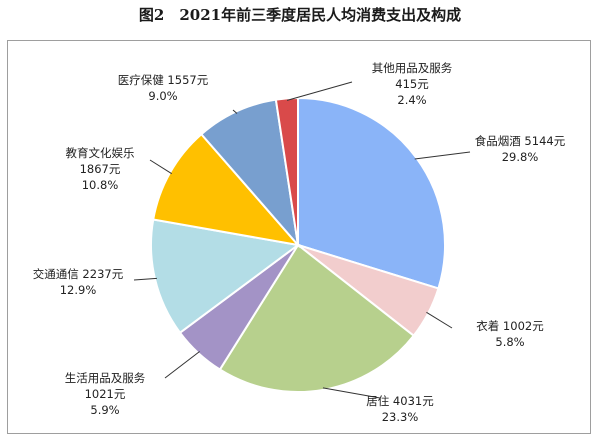 This screenshot has height=442, width=600. What do you see at coordinates (162, 96) in the screenshot?
I see `slice-label: 9.0%` at bounding box center [162, 96].